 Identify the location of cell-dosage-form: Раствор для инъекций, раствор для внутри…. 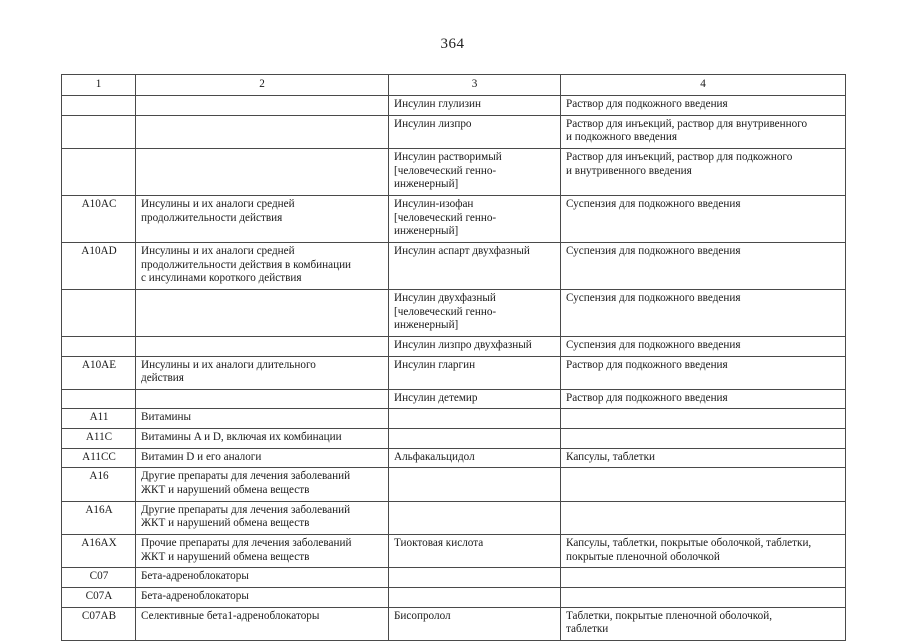
(703, 131).